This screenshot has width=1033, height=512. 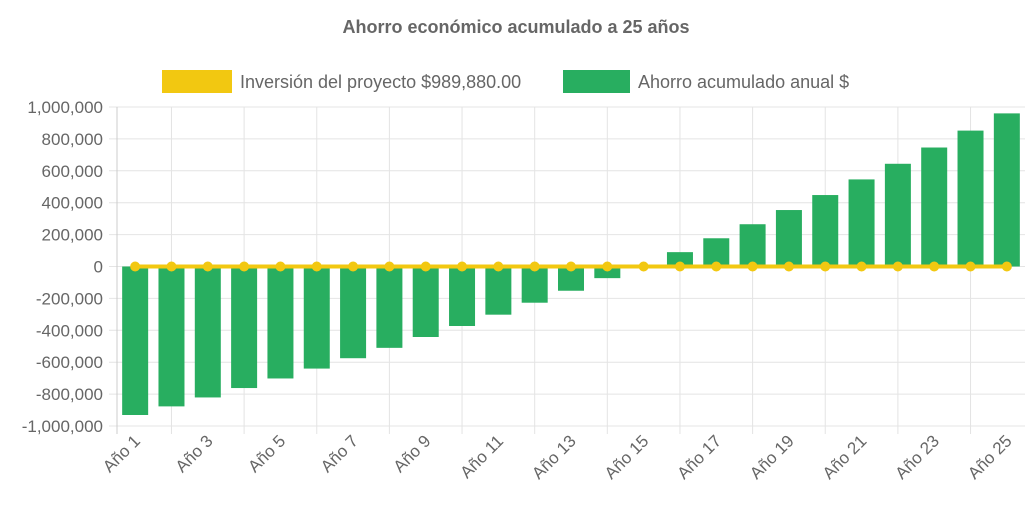 I want to click on y-tick-label: 1,000,000, so click(x=65, y=107).